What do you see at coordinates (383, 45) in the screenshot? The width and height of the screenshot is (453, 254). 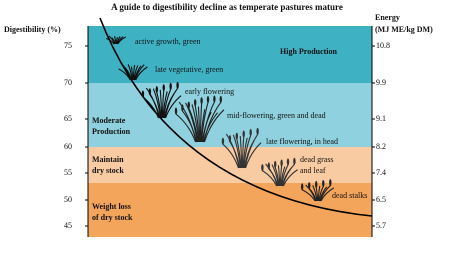 I see `right-tick-label: 10.8` at bounding box center [383, 45].